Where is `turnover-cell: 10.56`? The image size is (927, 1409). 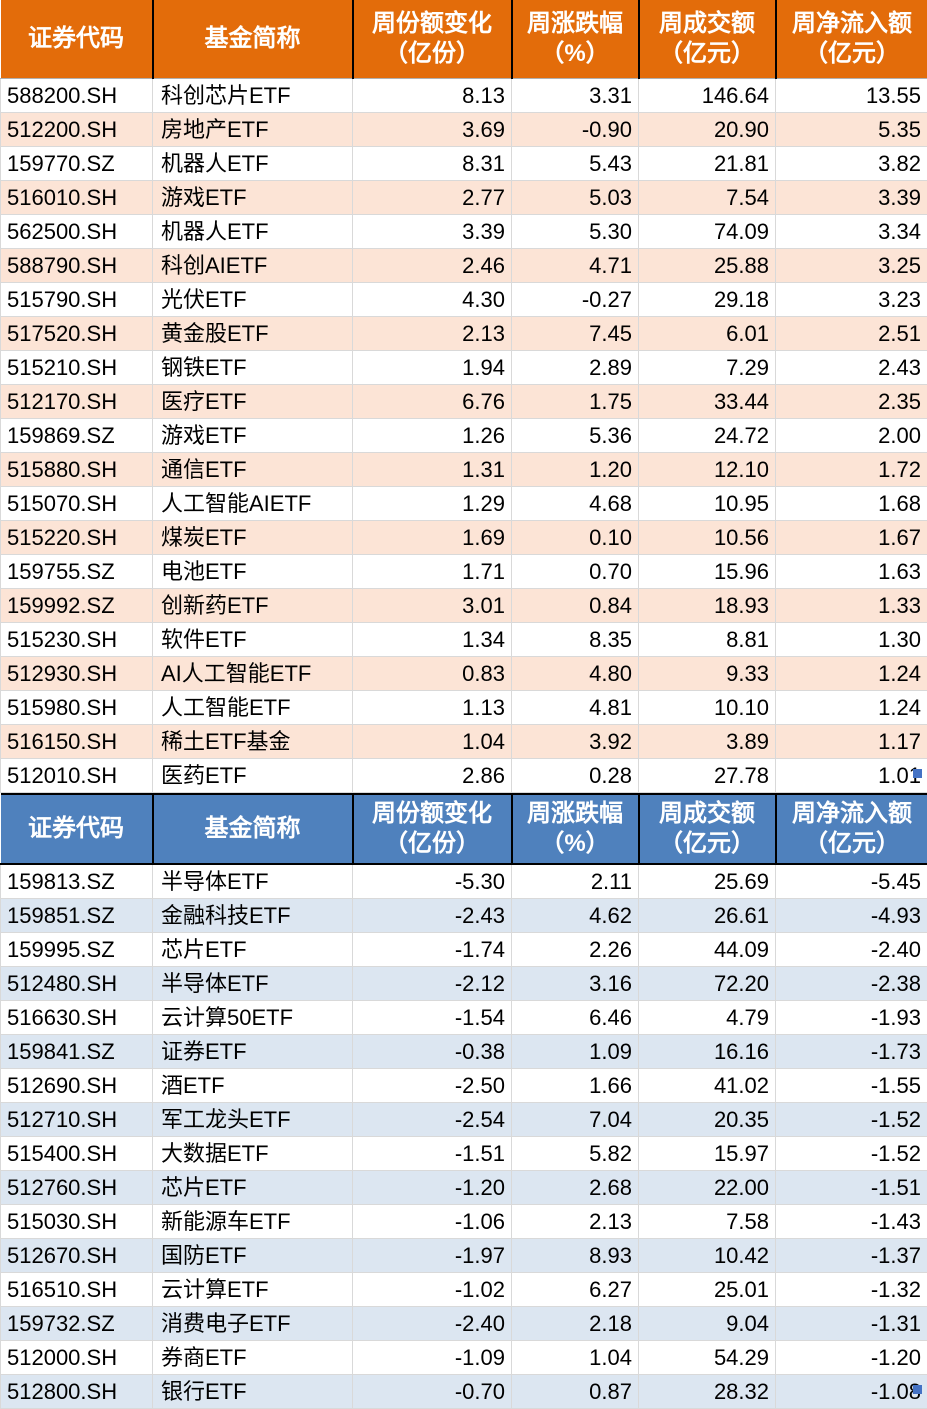
turnover-cell: 10.56 is located at coordinates (707, 538).